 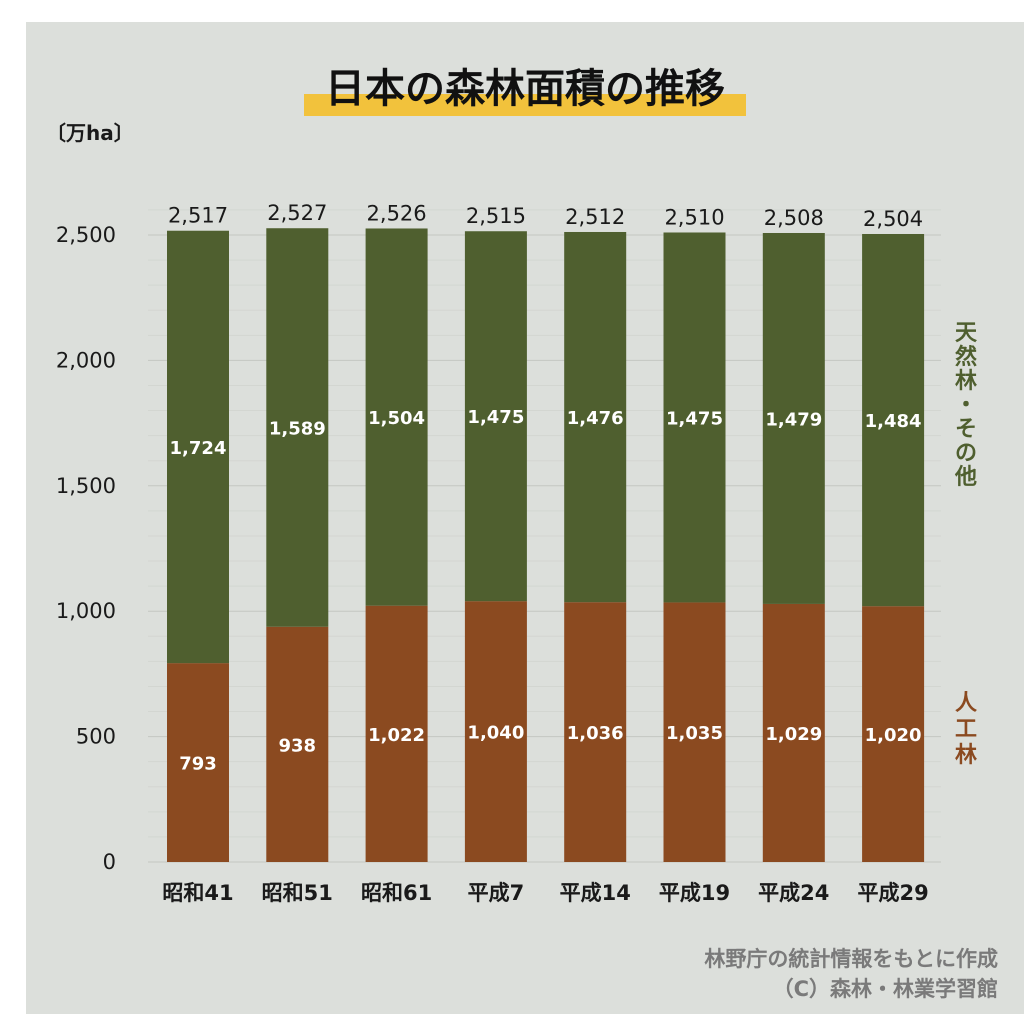 I want to click on y-tick-label: 1,000, so click(x=86, y=611).